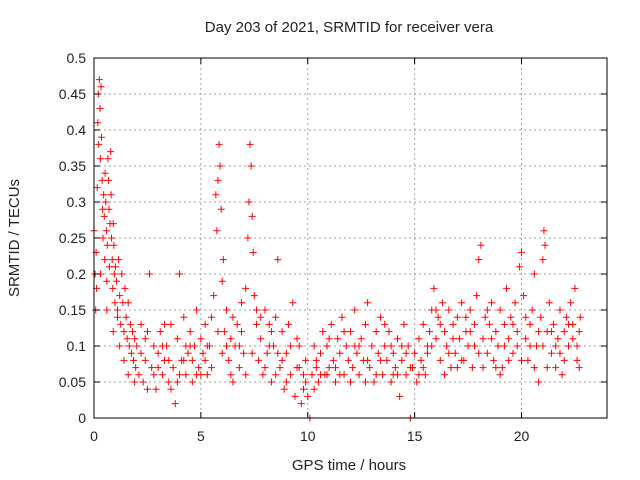 This screenshot has width=640, height=480. I want to click on y-tick-label: 0.4, so click(77, 130).